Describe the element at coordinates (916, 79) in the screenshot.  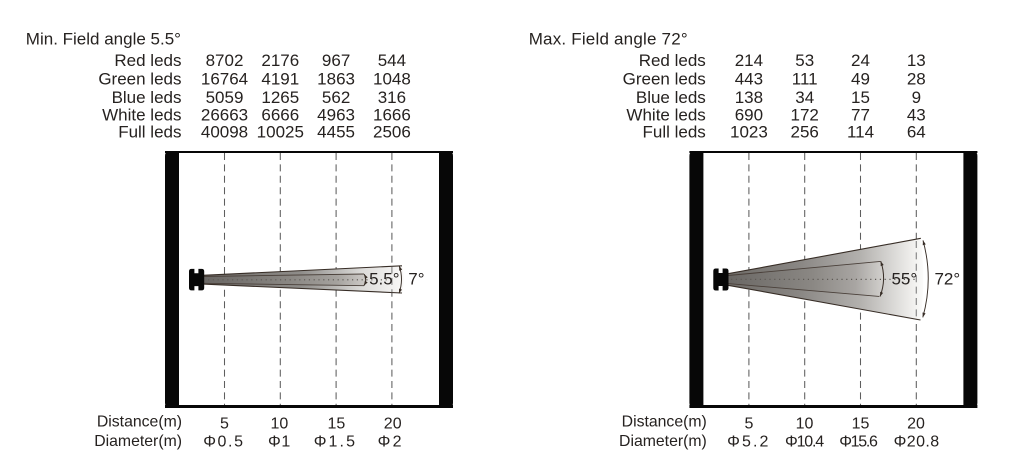
I see `svg-text: 28` at that location.